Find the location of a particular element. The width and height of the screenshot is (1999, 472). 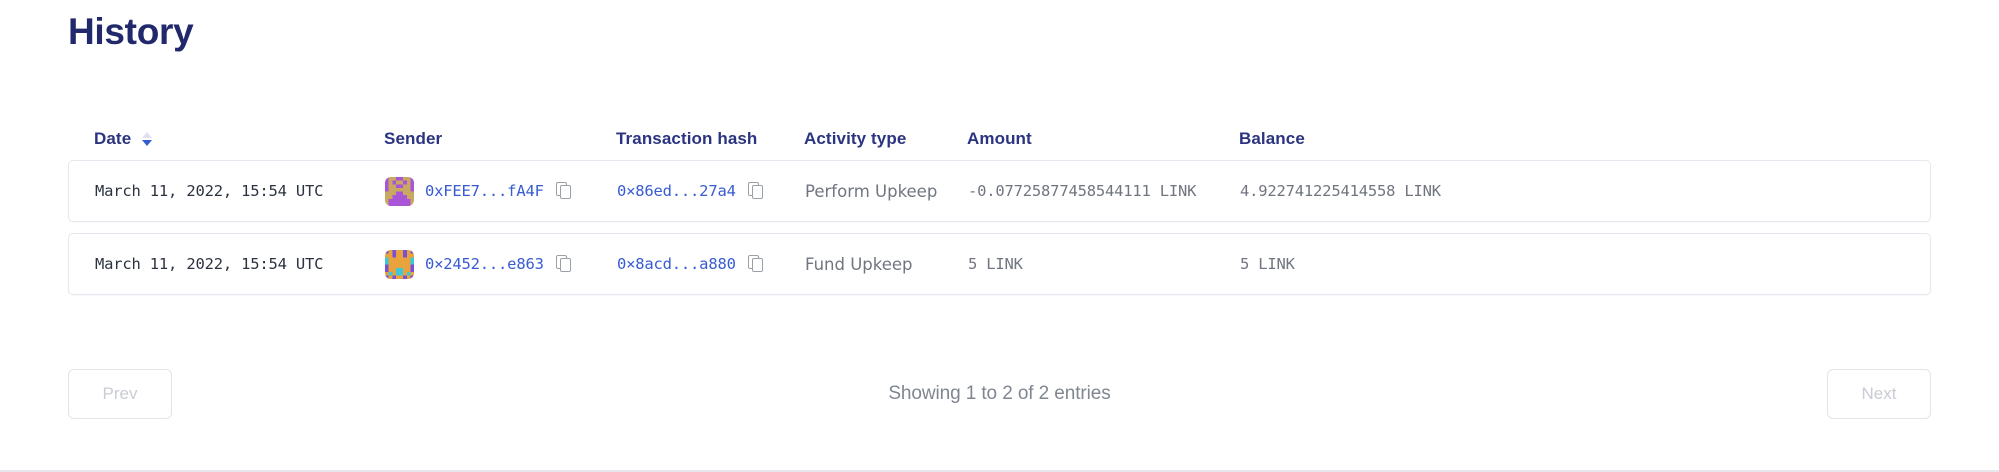

cell-transaction-hash: 0×8acd...a880 is located at coordinates (711, 264).